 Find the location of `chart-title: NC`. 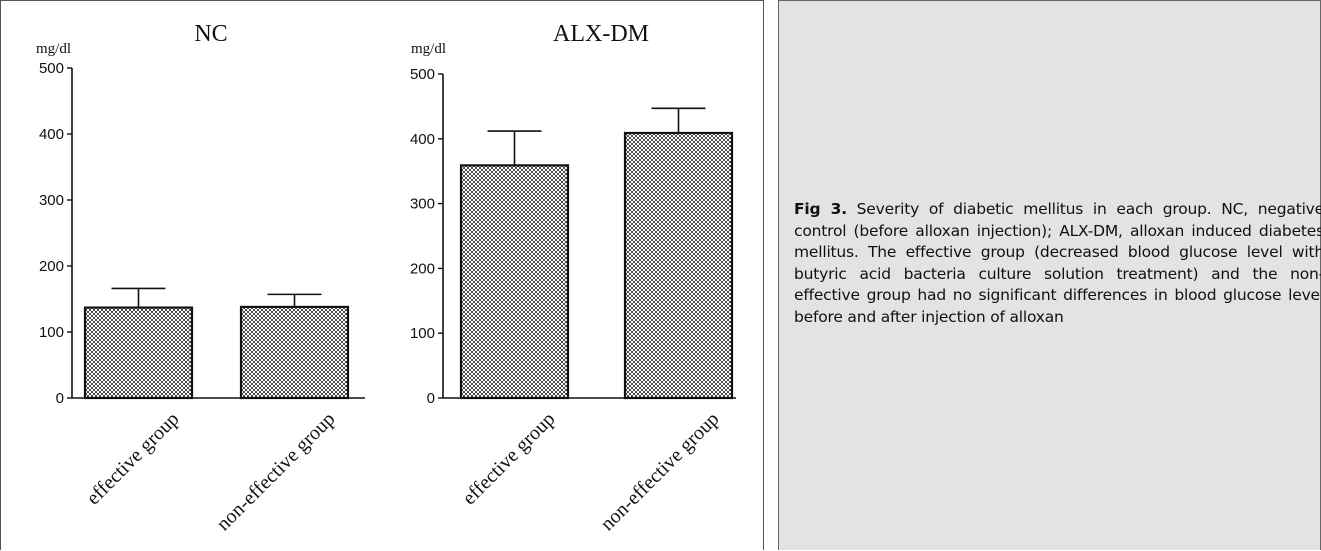

chart-title: NC is located at coordinates (210, 34).